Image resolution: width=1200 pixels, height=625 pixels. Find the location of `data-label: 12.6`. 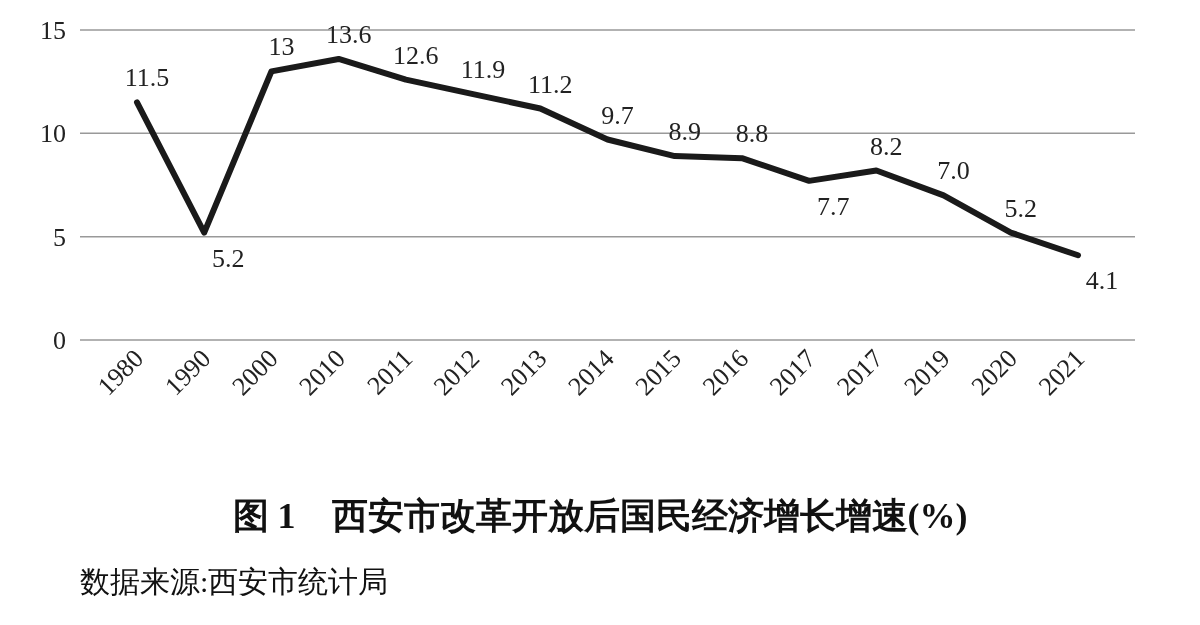

data-label: 12.6 is located at coordinates (416, 55).